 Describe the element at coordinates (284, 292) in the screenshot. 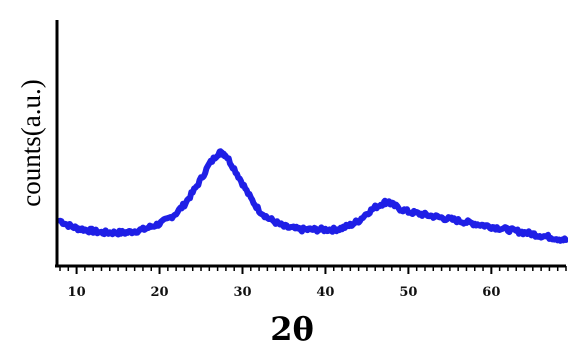

I see `x-tick-labels: 10 20 30 40 50 60` at that location.